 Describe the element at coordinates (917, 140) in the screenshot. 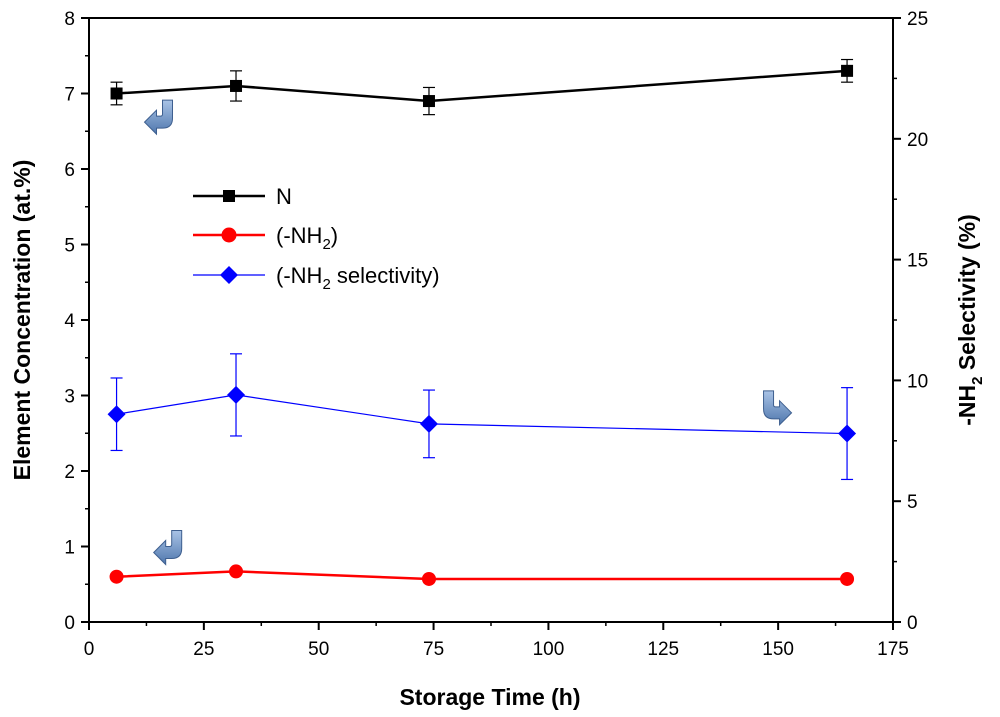

I see `y-right-tick-label: 20` at that location.